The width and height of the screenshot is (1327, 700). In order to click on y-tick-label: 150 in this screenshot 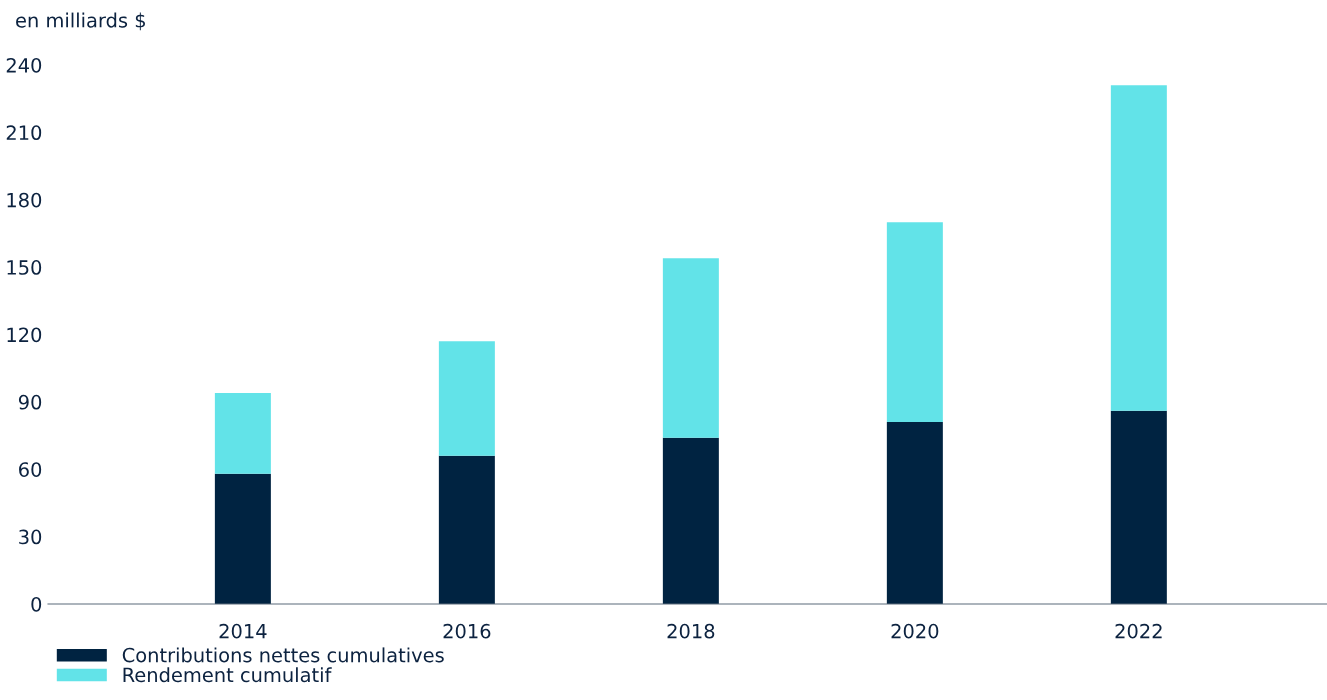, I will do `click(24, 267)`.